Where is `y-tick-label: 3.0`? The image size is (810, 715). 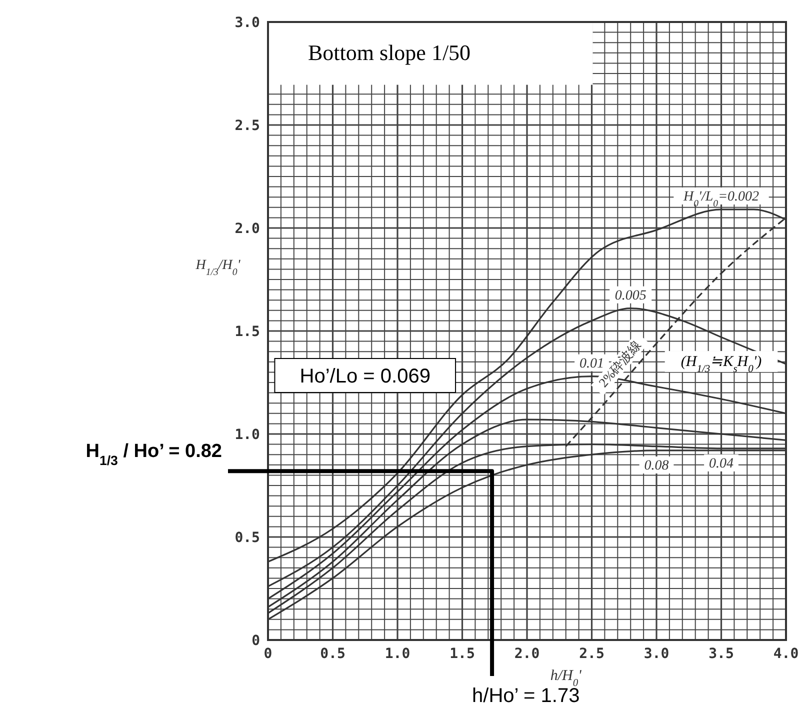 y-tick-label: 3.0 is located at coordinates (247, 23).